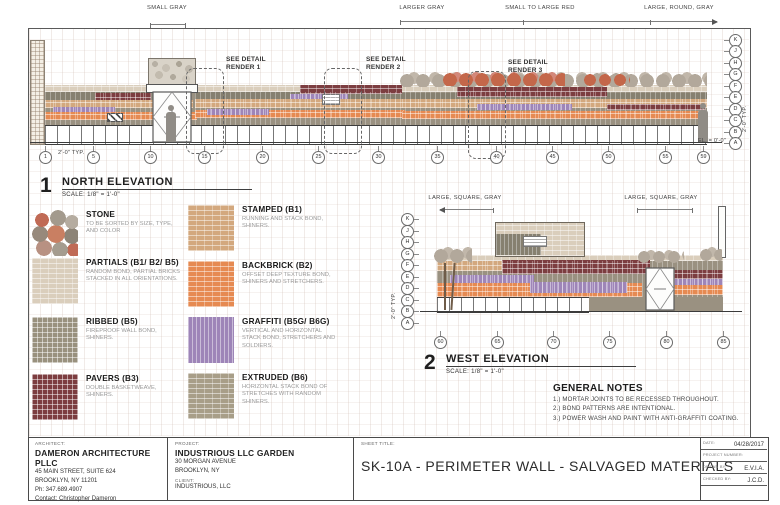 Image resolution: width=780 pixels, height=505 pixels. Describe the element at coordinates (530, 363) in the screenshot. I see `west-elevation-title: 2 WEST ELEVATION SCALE: 1/8" = 1'-0"` at that location.